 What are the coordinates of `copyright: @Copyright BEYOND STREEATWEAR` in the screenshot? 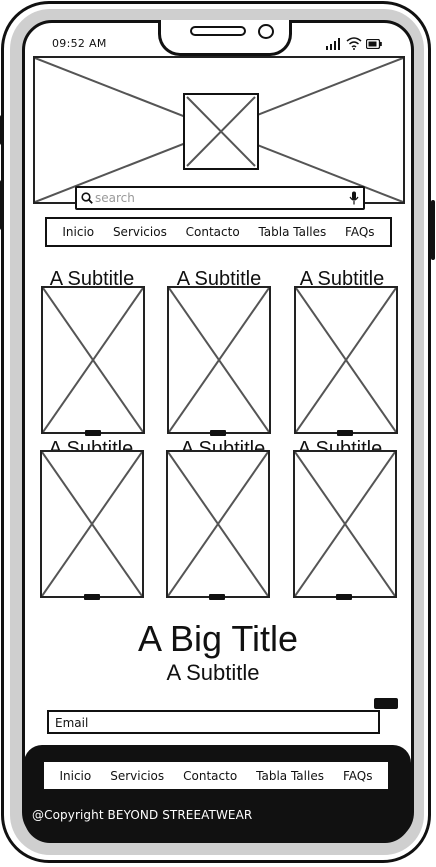 It's located at (142, 815).